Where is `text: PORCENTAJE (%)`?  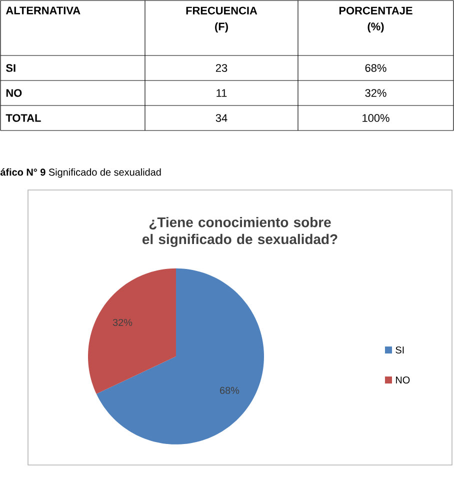
text: PORCENTAJE (%) is located at coordinates (375, 19).